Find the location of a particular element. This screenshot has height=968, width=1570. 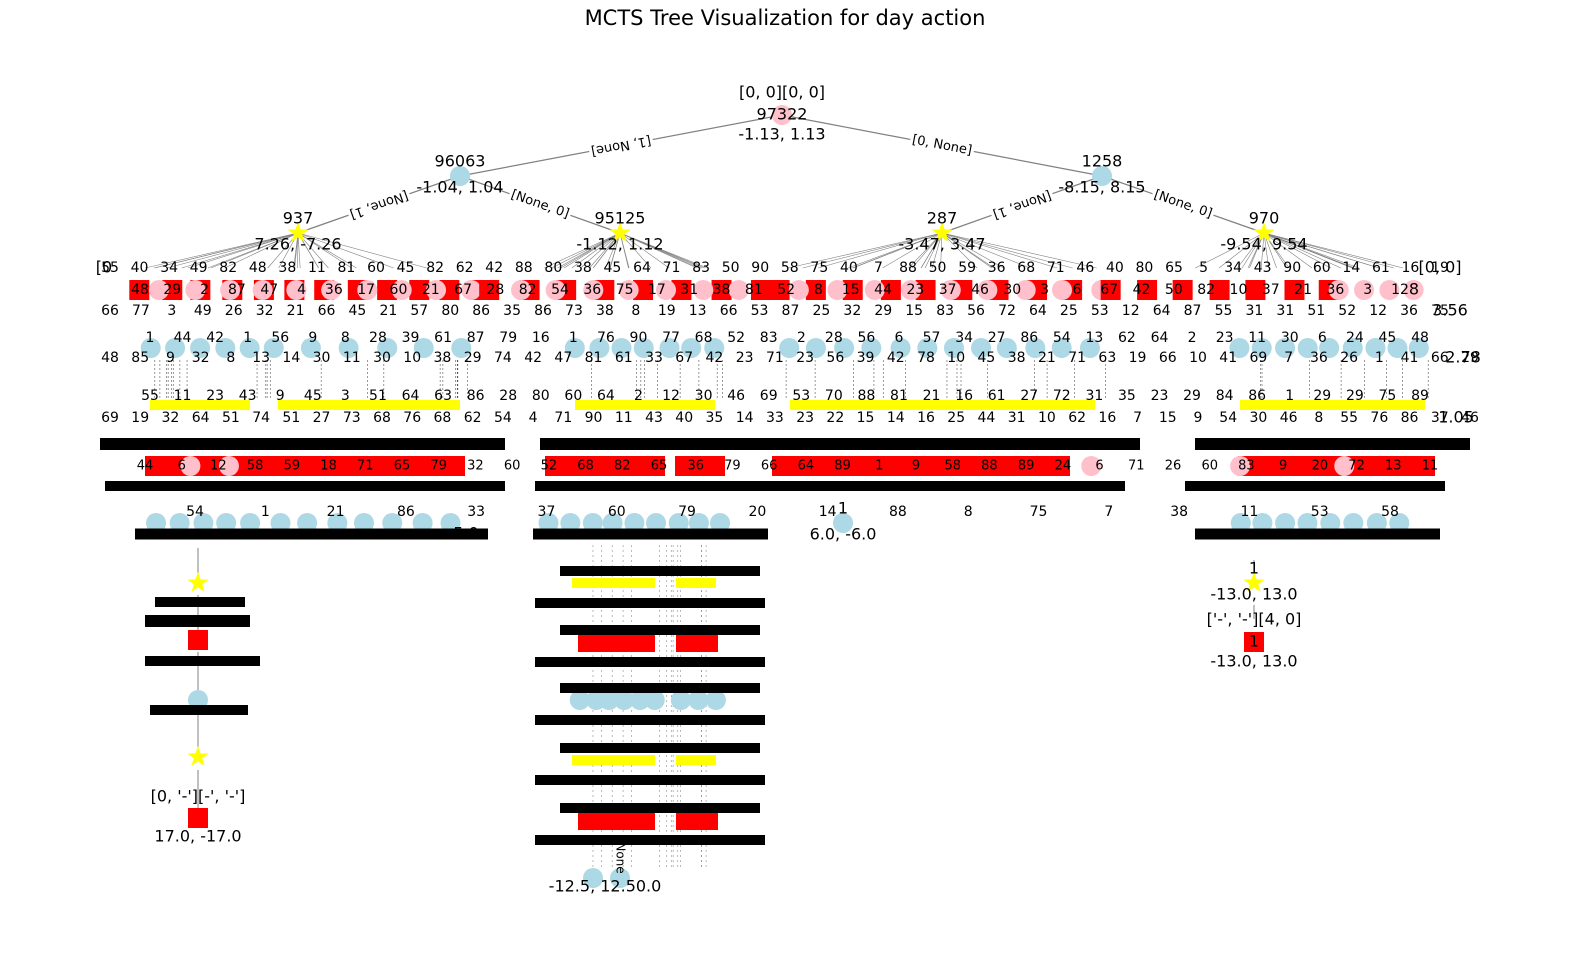

node-value: 23 is located at coordinates (805, 358).